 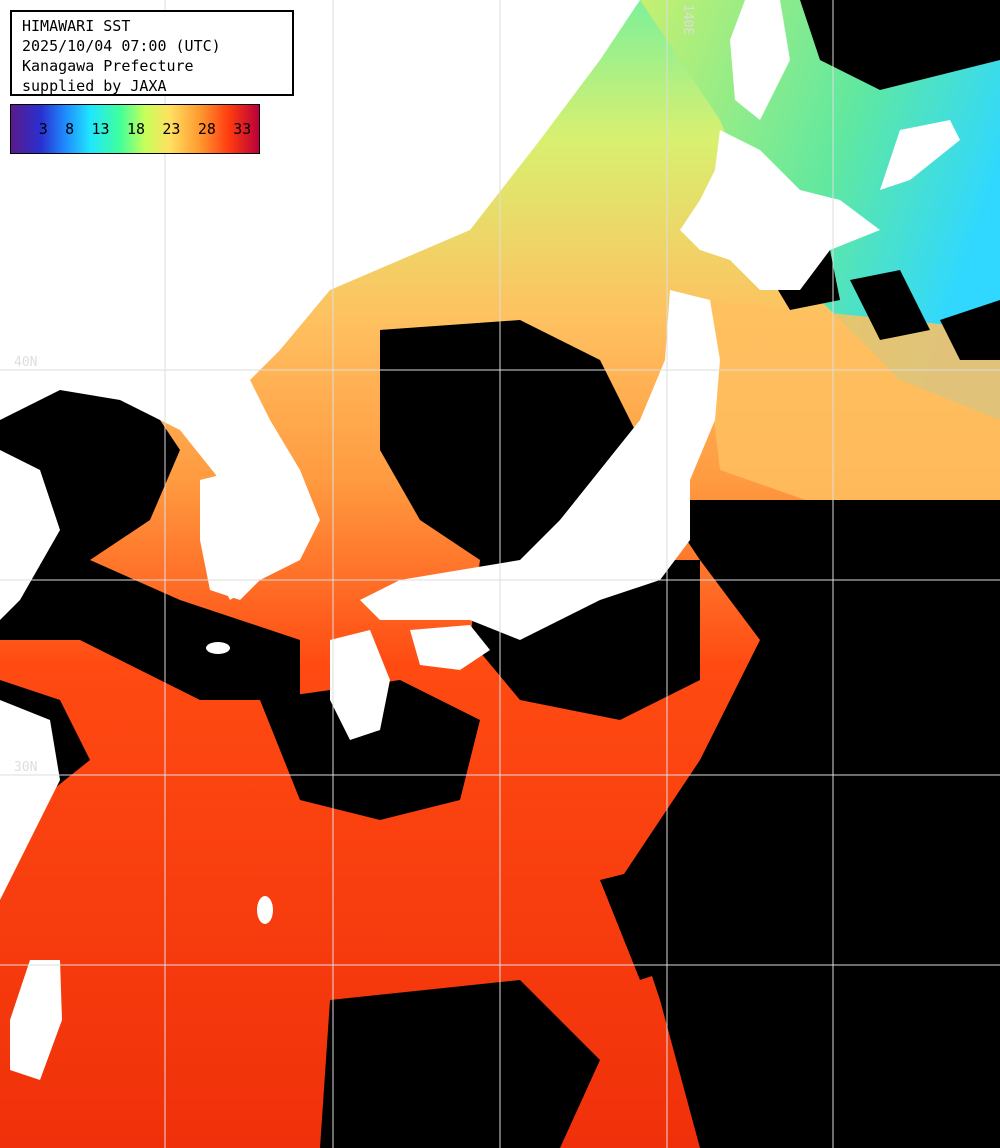 I want to click on timestamp-line: 2025/10/04 07:00 (UTC), so click(x=121, y=46).